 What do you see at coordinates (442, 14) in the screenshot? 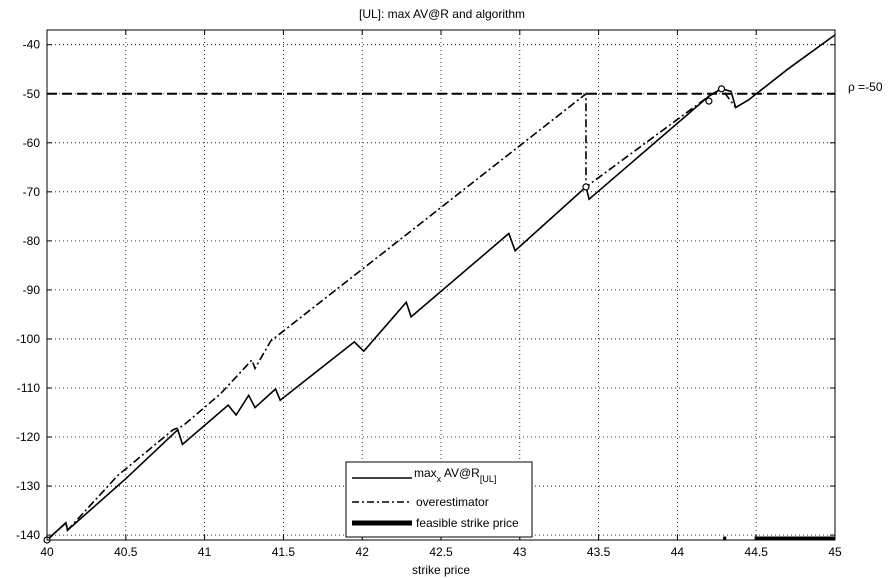
I see `chart-title: [UL]: max AV@R and algorithm` at bounding box center [442, 14].